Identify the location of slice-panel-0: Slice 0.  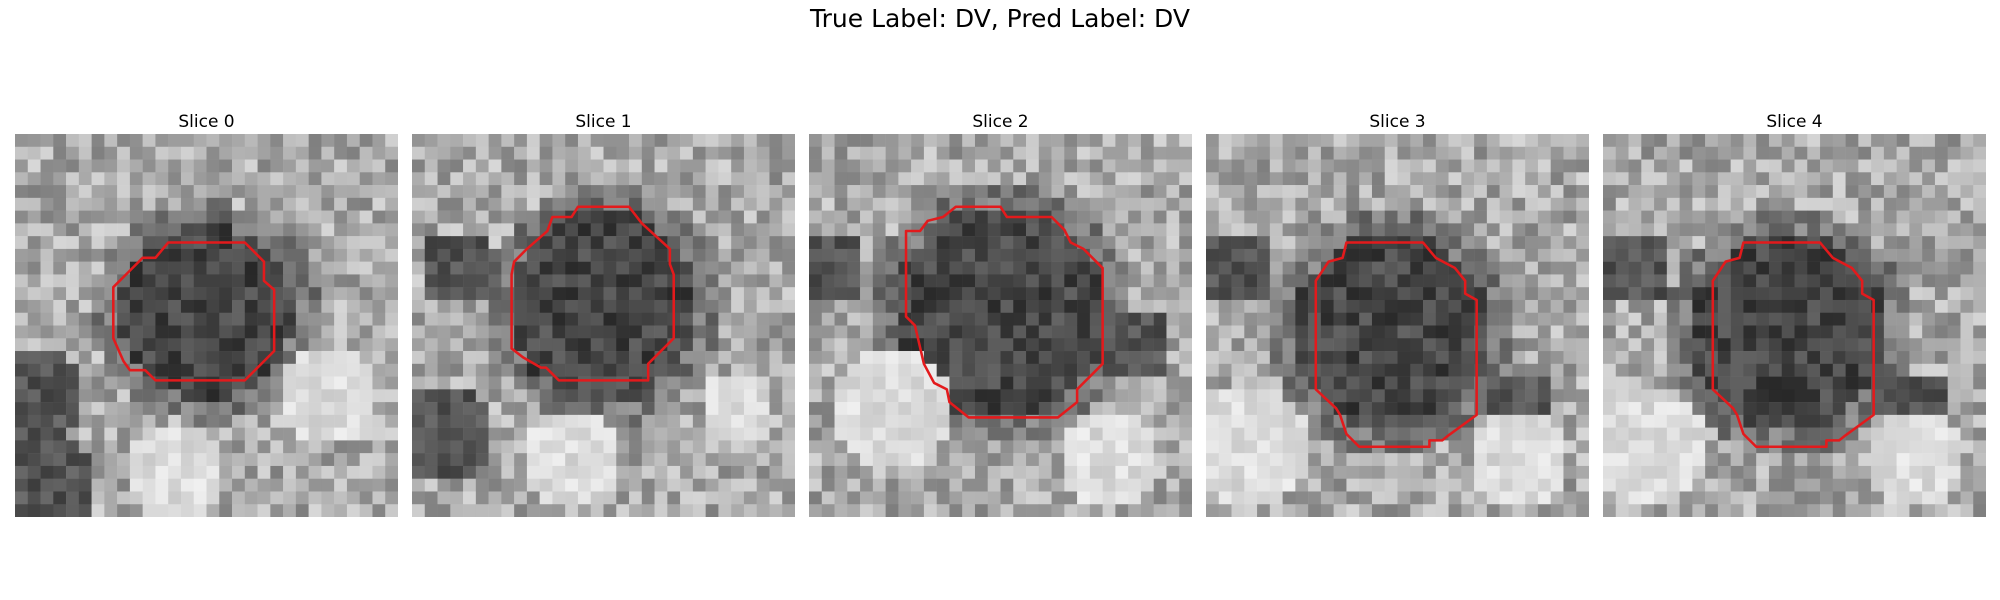
(206, 313).